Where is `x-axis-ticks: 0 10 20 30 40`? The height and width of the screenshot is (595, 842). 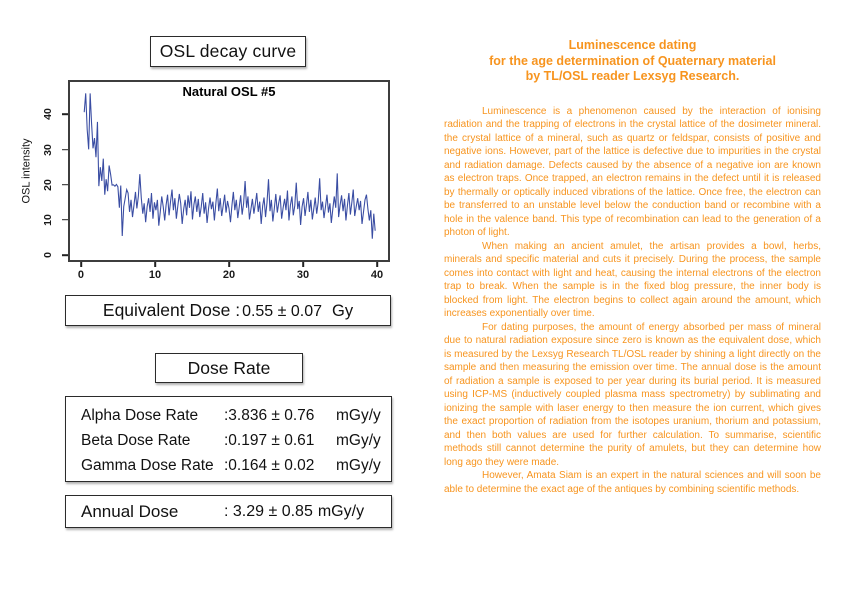 x-axis-ticks: 0 10 20 30 40 is located at coordinates (229, 274).